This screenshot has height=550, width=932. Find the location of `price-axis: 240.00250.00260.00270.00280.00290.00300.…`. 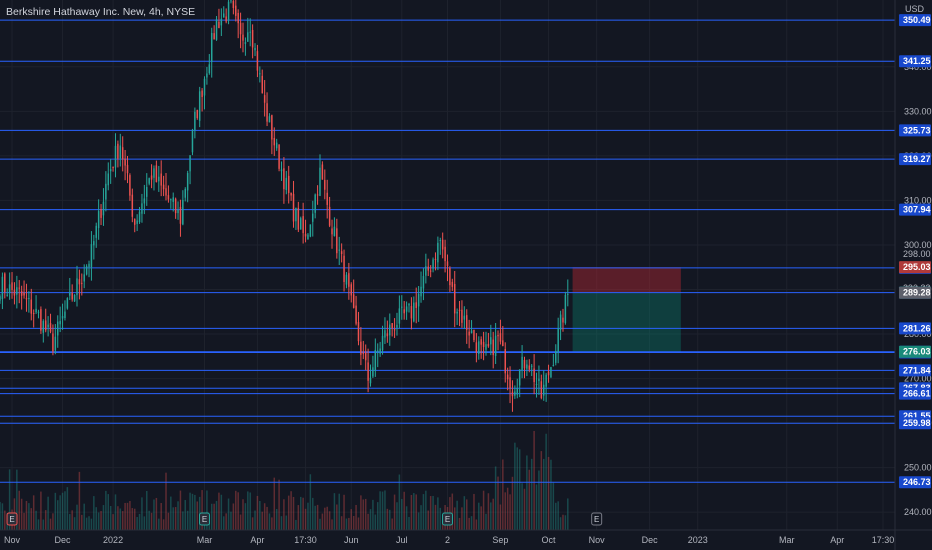

price-axis: 240.00250.00260.00270.00280.00290.00300.… is located at coordinates (913, 275).